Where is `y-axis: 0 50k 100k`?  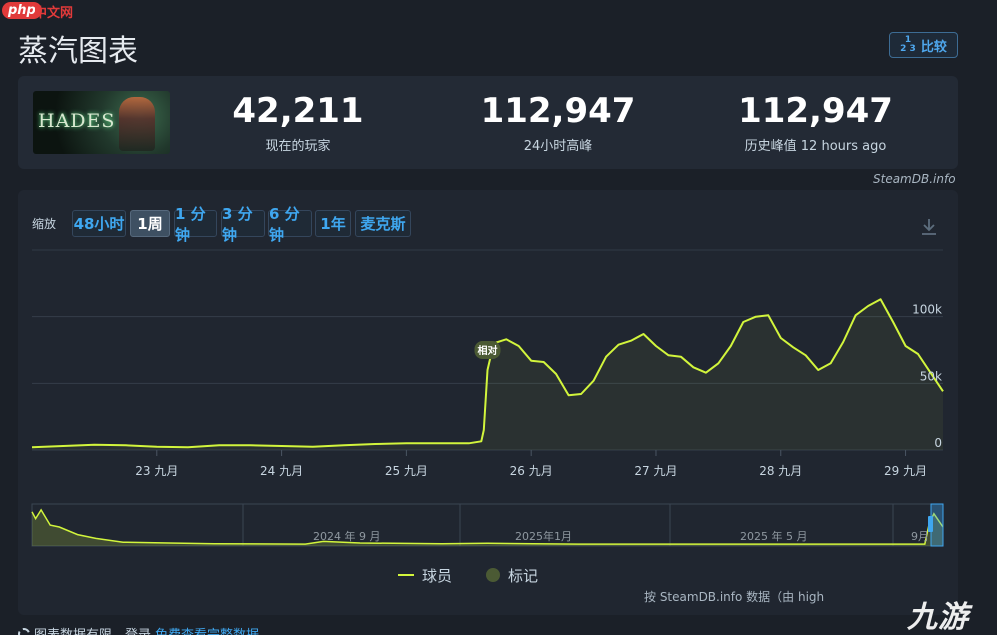 y-axis: 0 50k 100k is located at coordinates (927, 376).